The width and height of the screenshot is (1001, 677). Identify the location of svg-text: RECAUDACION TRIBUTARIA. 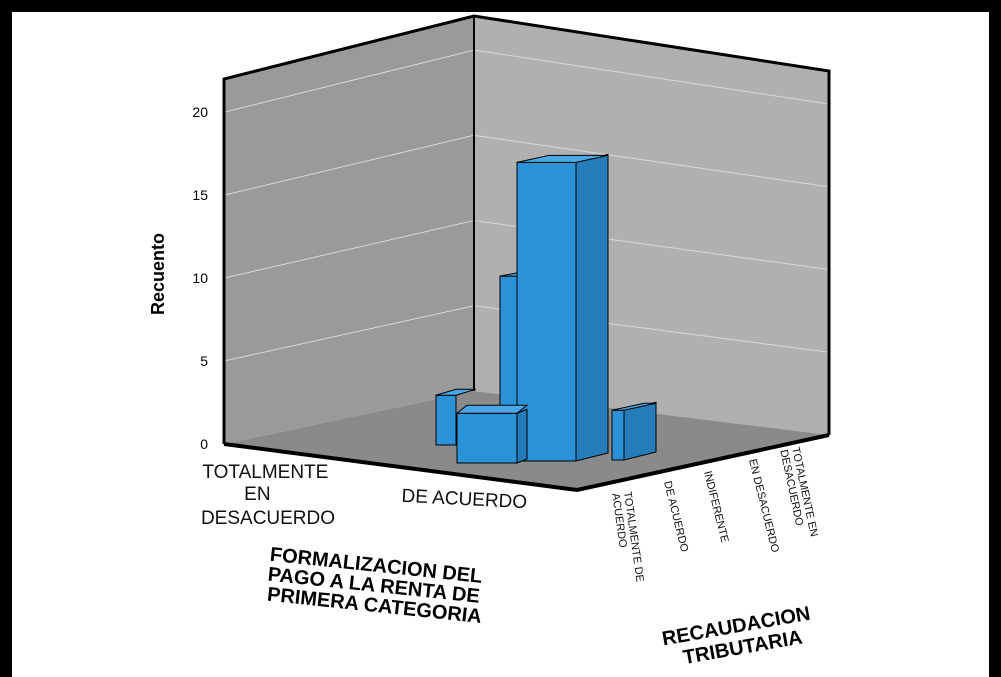
(740, 637).